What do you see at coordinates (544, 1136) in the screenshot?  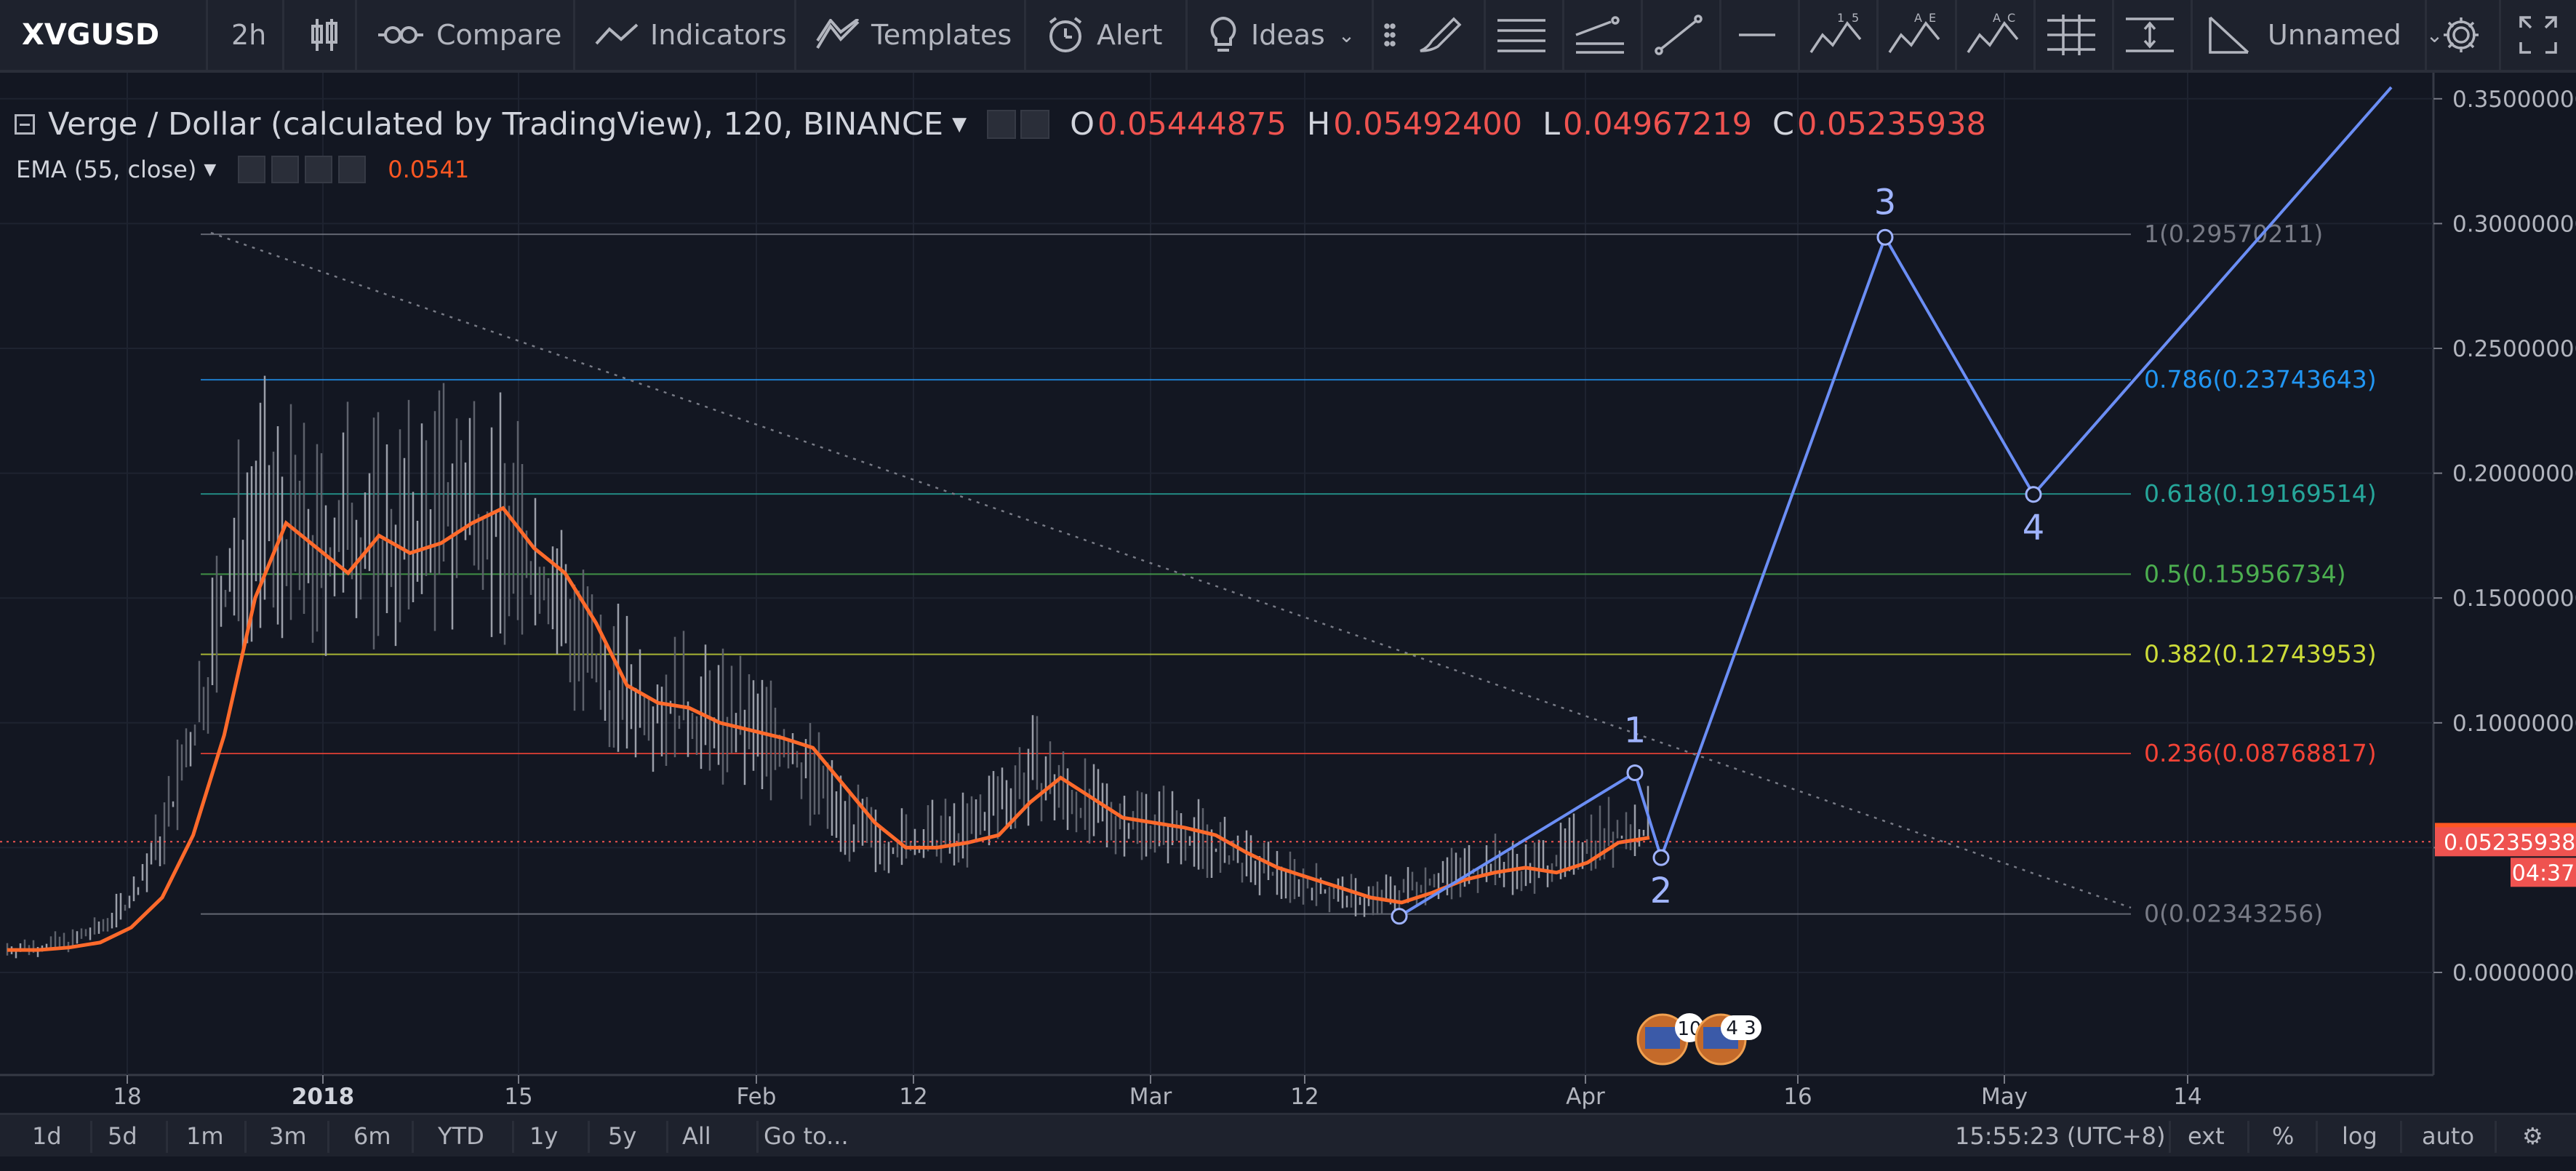 I see `range-button-1y: 1y` at bounding box center [544, 1136].